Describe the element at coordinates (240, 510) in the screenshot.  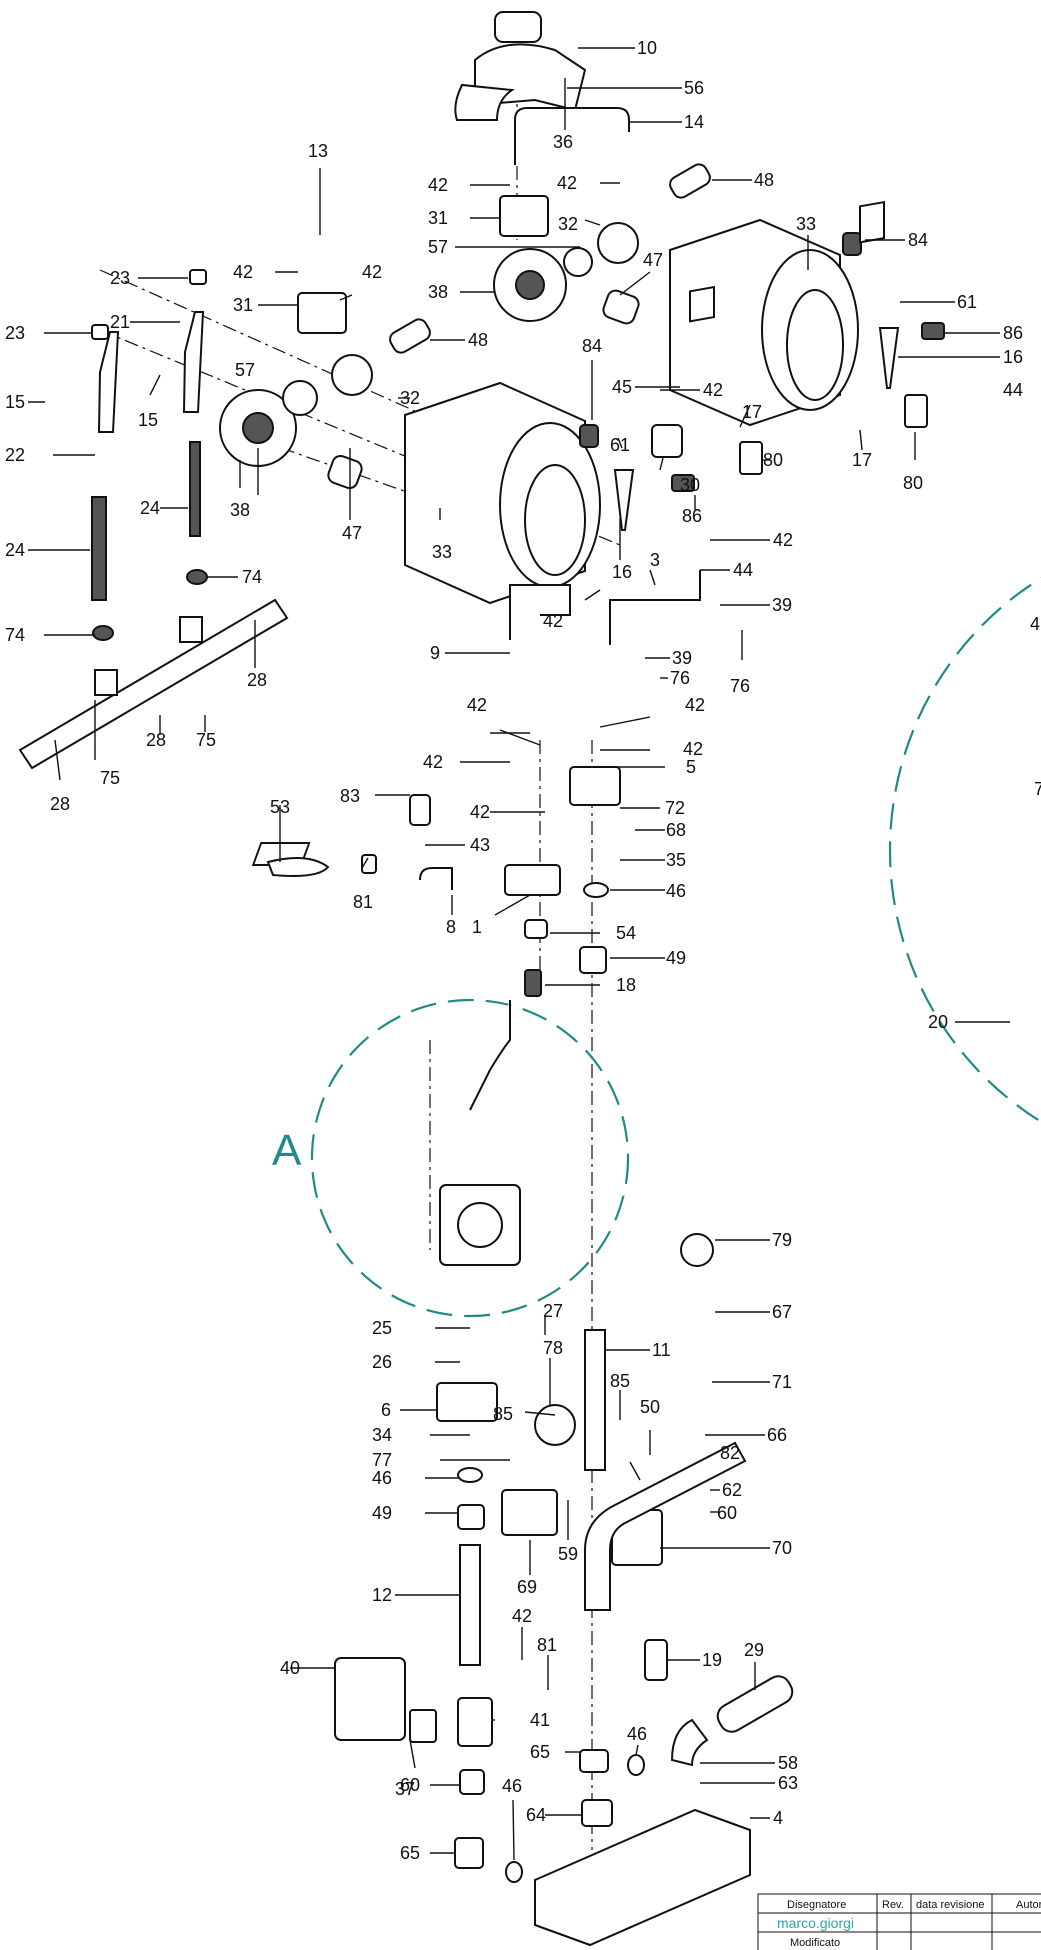
I see `label-38b: 38` at that location.